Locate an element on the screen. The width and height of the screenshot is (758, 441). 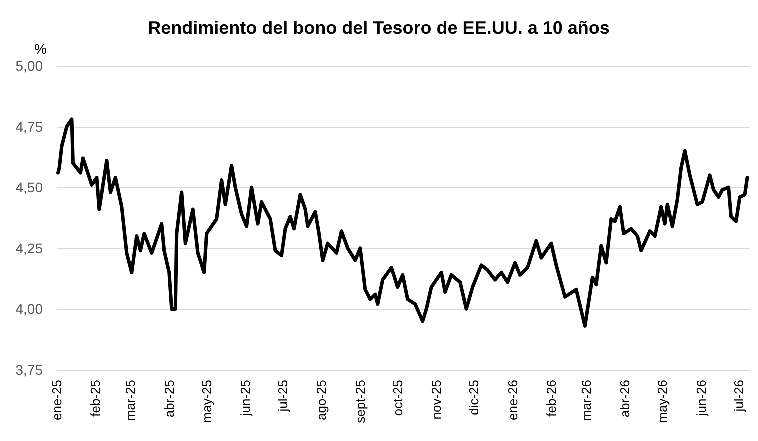
x-tick-label: oct-25 is located at coordinates (398, 398).